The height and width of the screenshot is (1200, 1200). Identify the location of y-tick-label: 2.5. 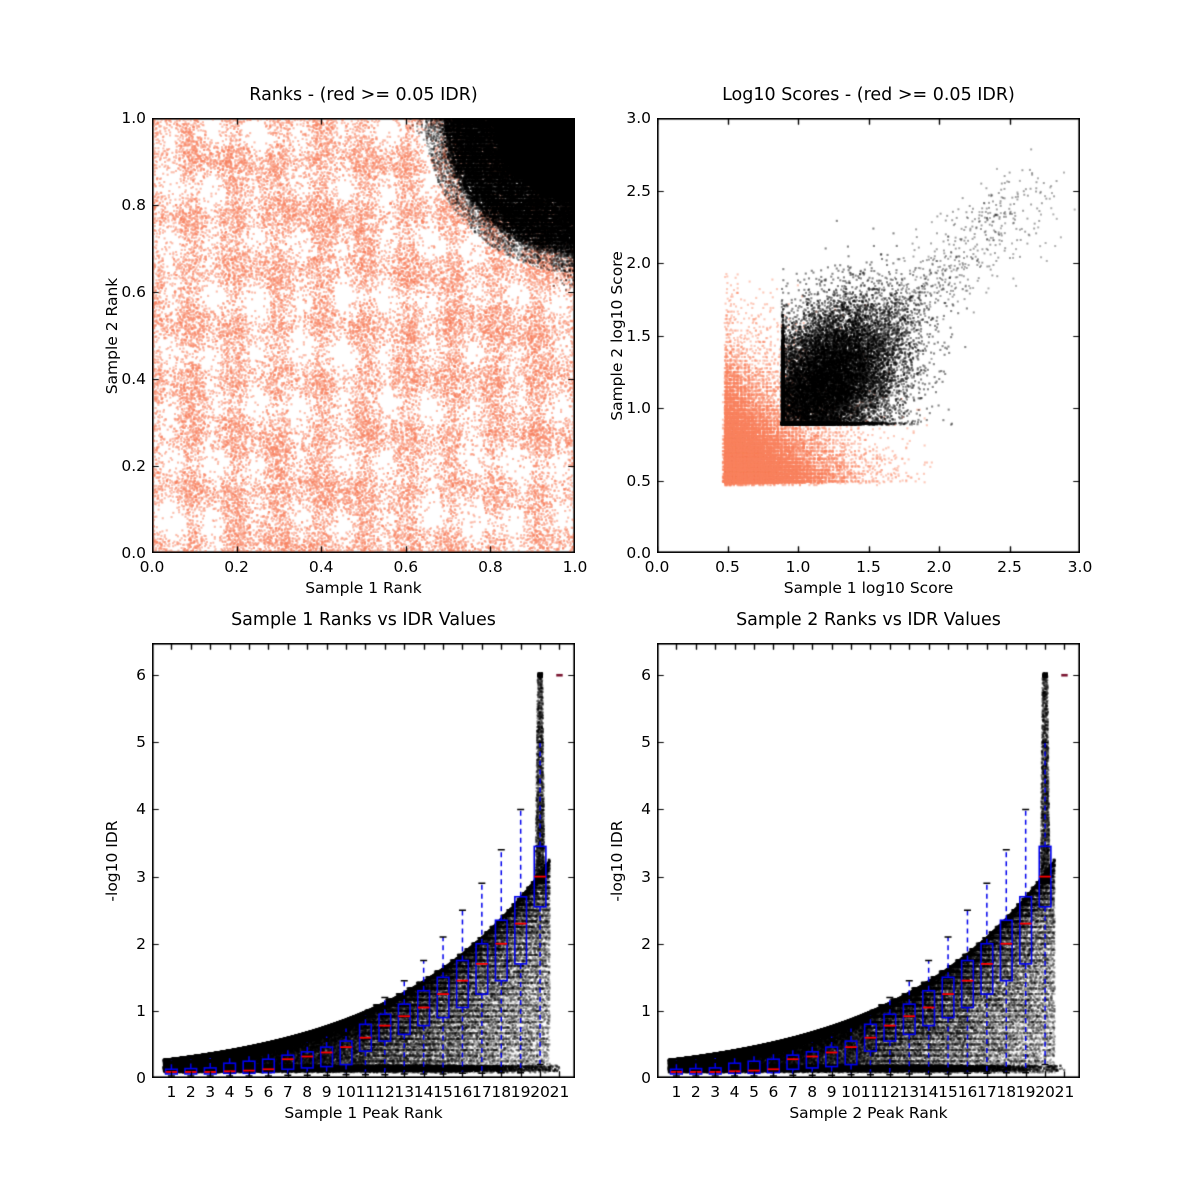
(638, 190).